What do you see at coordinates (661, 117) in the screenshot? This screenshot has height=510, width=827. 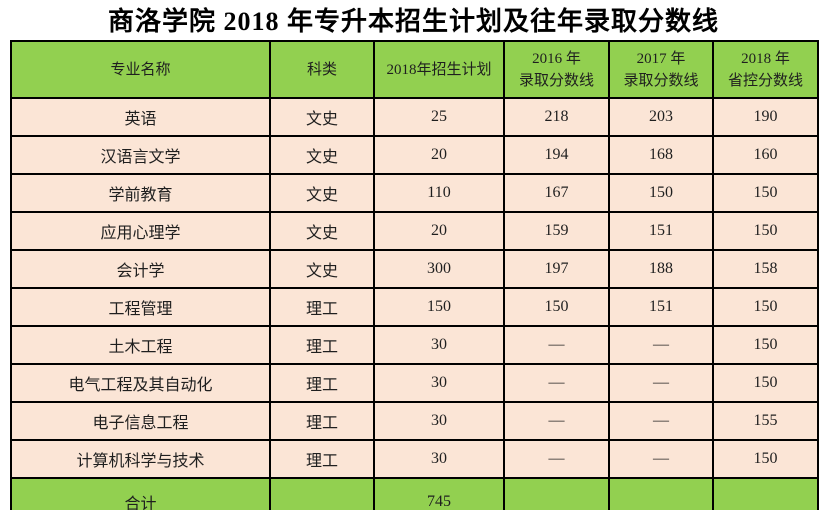 I see `score-2017-cell: 203` at bounding box center [661, 117].